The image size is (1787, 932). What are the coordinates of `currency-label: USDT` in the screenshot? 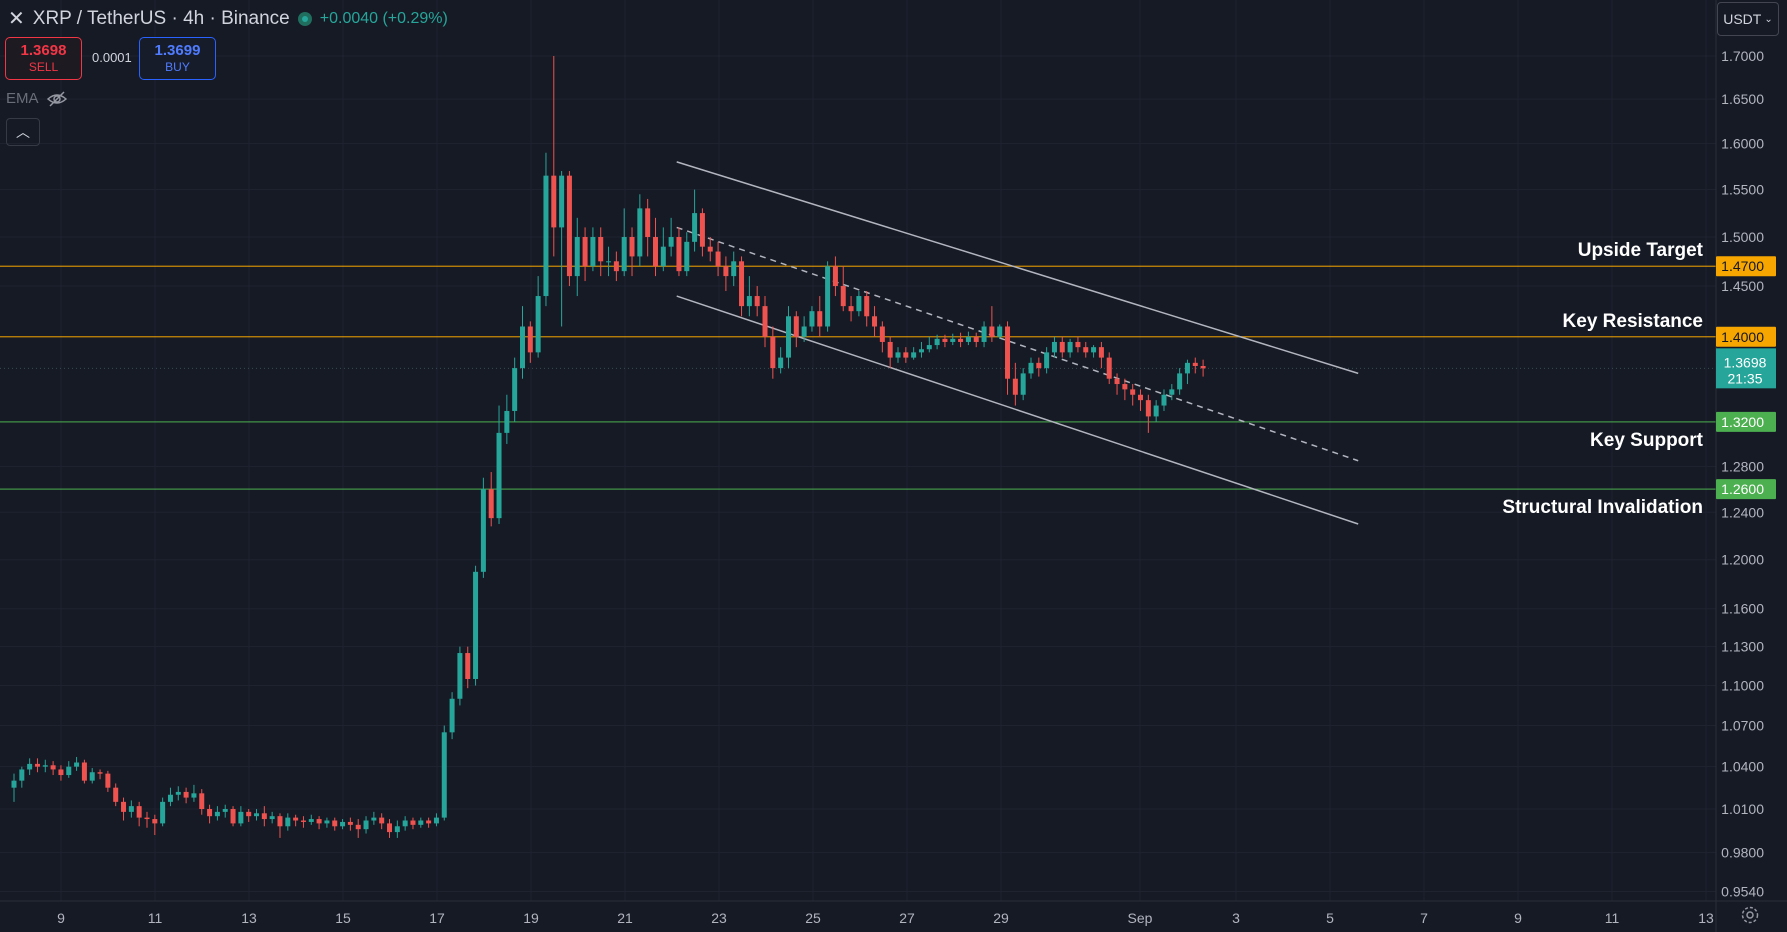 It's located at (1742, 19).